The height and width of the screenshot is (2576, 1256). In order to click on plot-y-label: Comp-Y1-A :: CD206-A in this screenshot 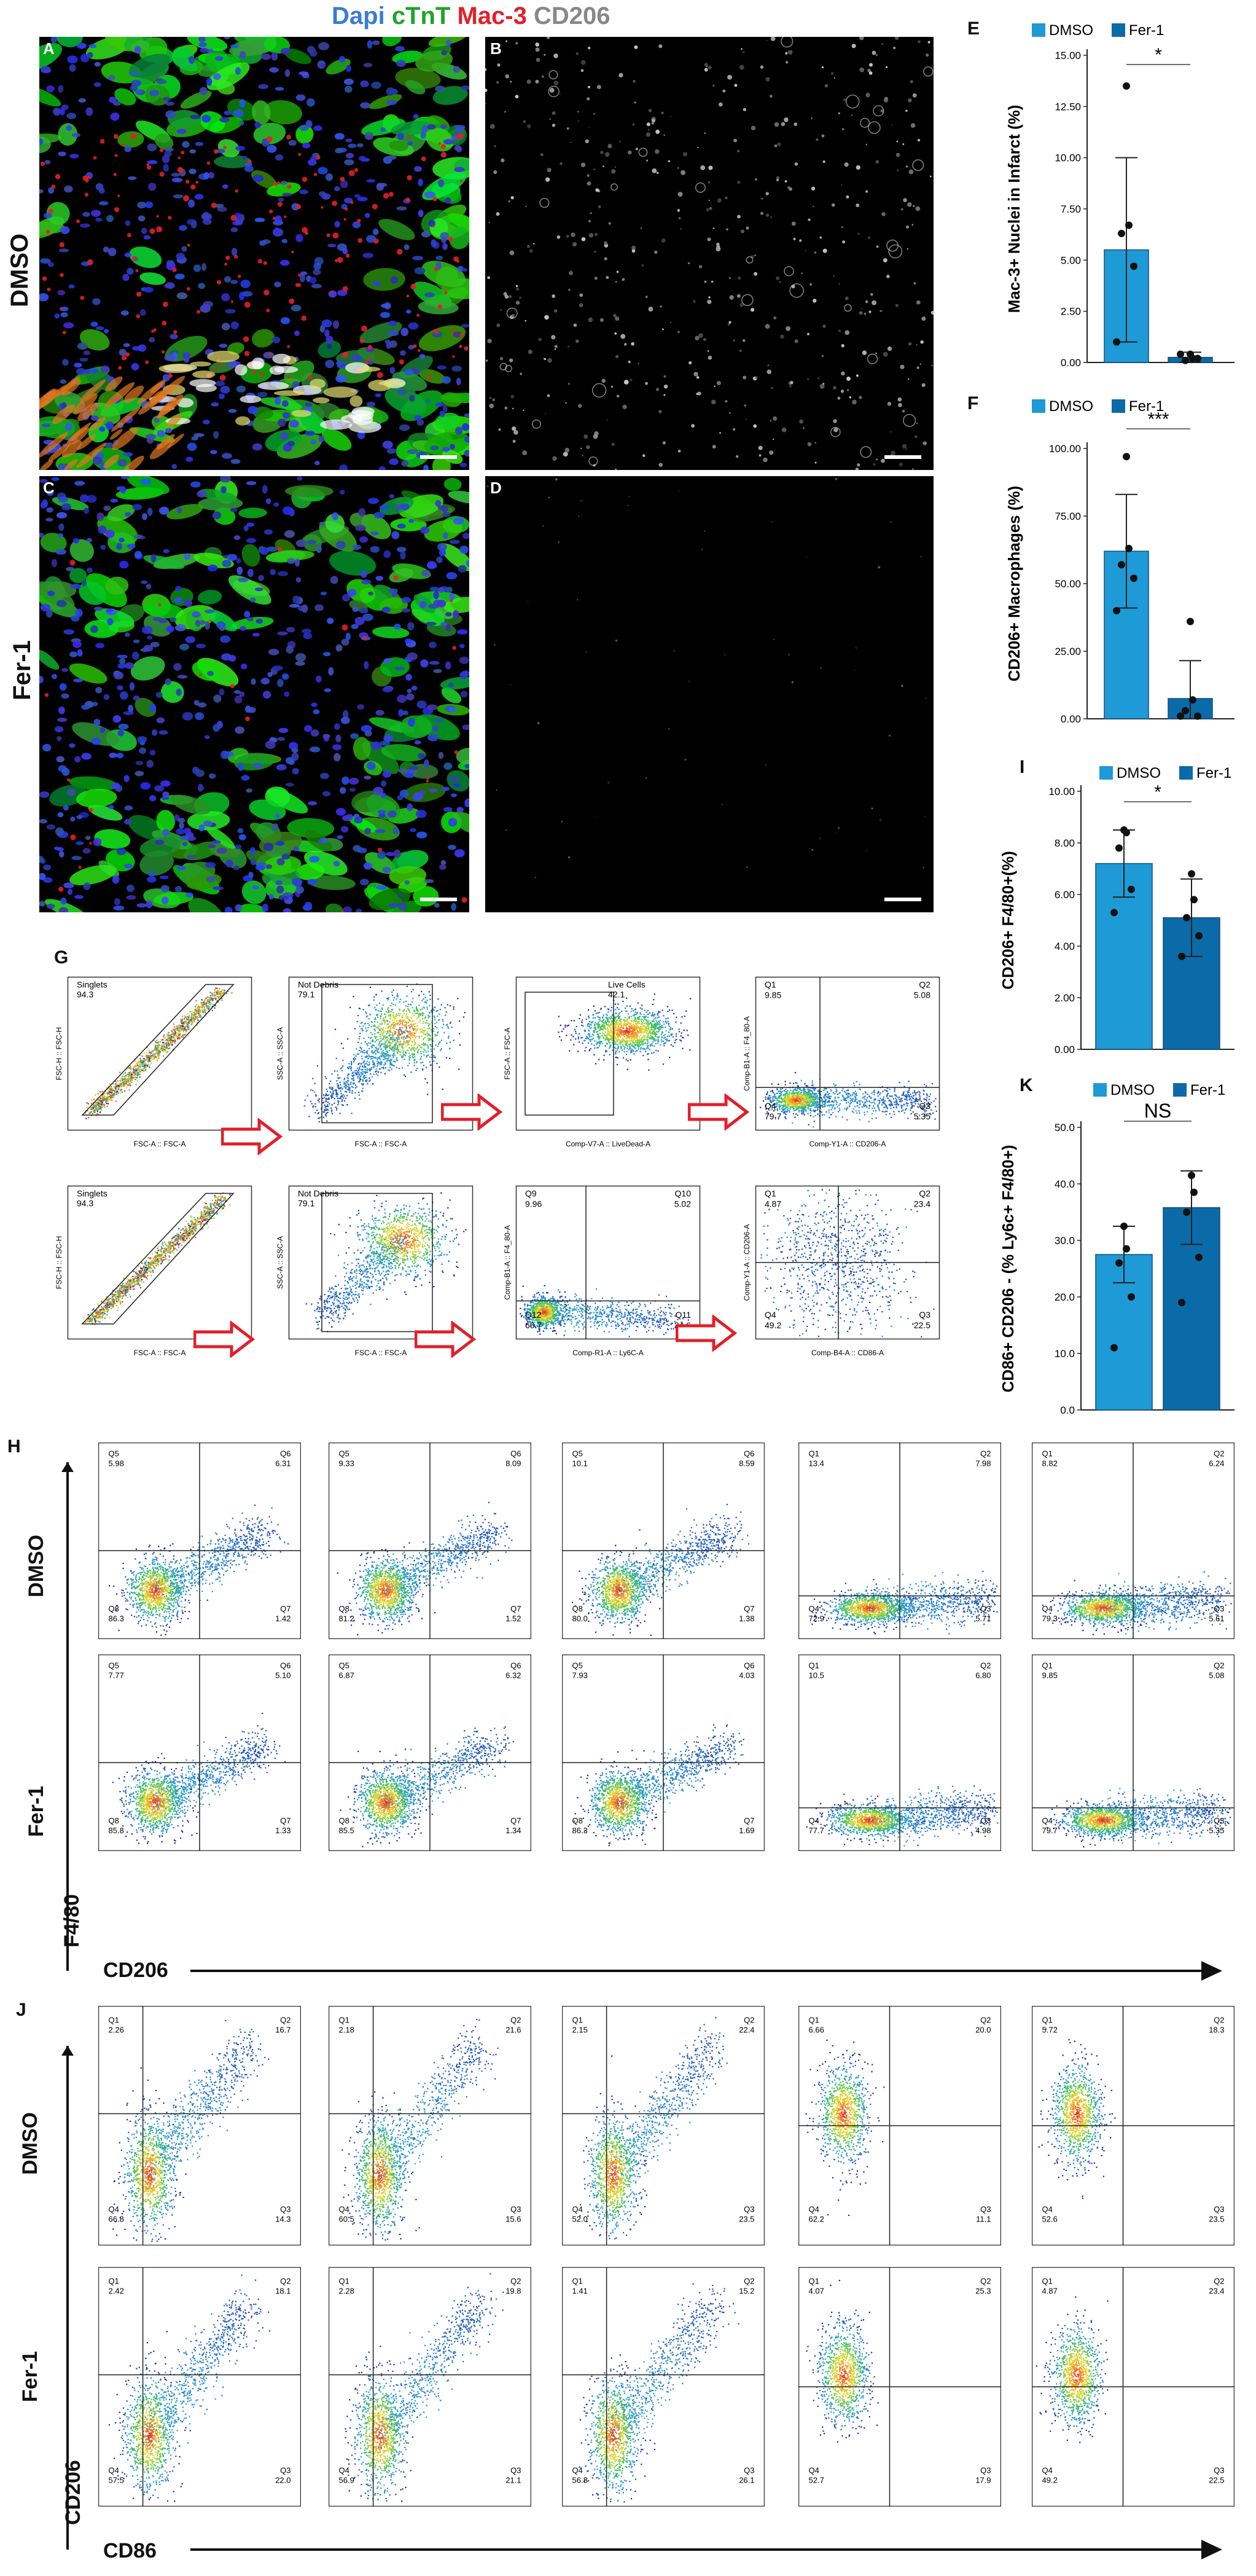, I will do `click(747, 1262)`.